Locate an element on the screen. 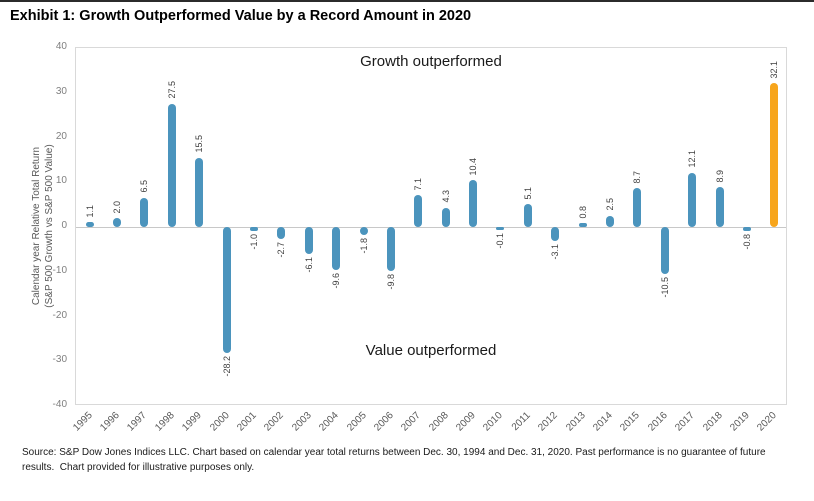 This screenshot has width=814, height=501. bar-2004 is located at coordinates (336, 248).